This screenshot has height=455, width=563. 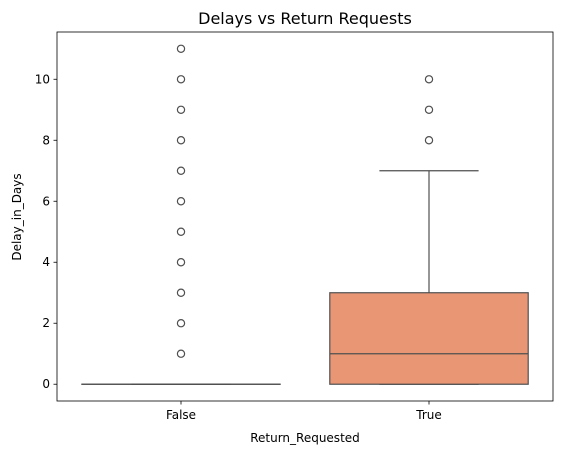 I want to click on y-axis-label: Delay_in_Days, so click(x=17, y=216).